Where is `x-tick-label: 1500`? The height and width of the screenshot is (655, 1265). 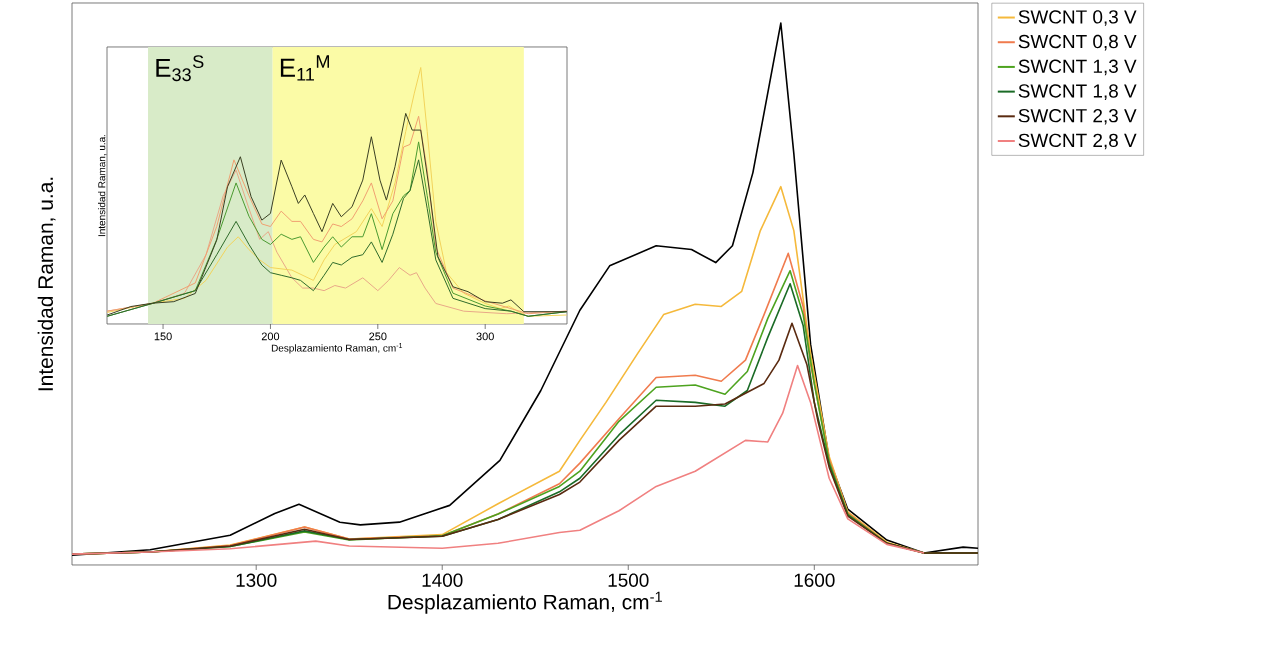
x-tick-label: 1500 is located at coordinates (628, 580).